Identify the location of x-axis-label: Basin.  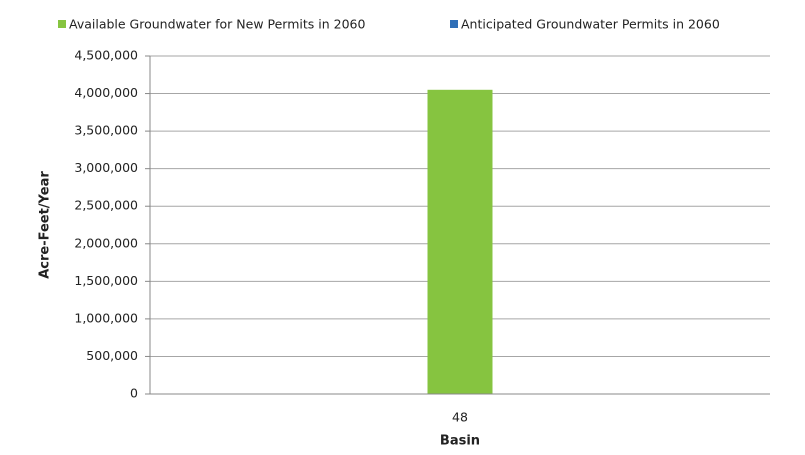
(460, 441).